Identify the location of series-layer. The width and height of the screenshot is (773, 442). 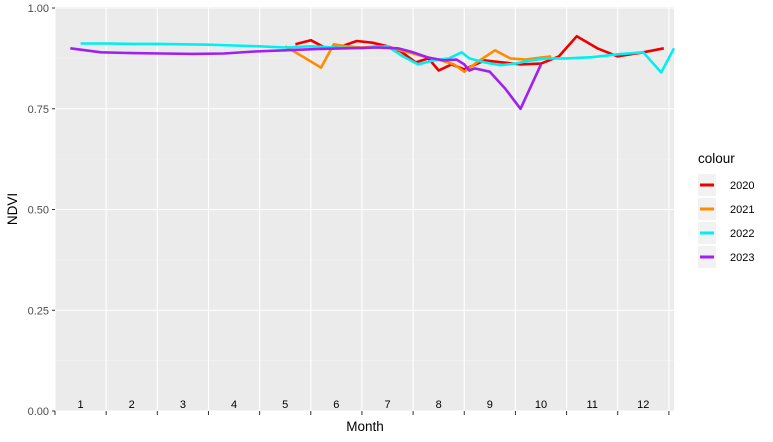
(373, 72).